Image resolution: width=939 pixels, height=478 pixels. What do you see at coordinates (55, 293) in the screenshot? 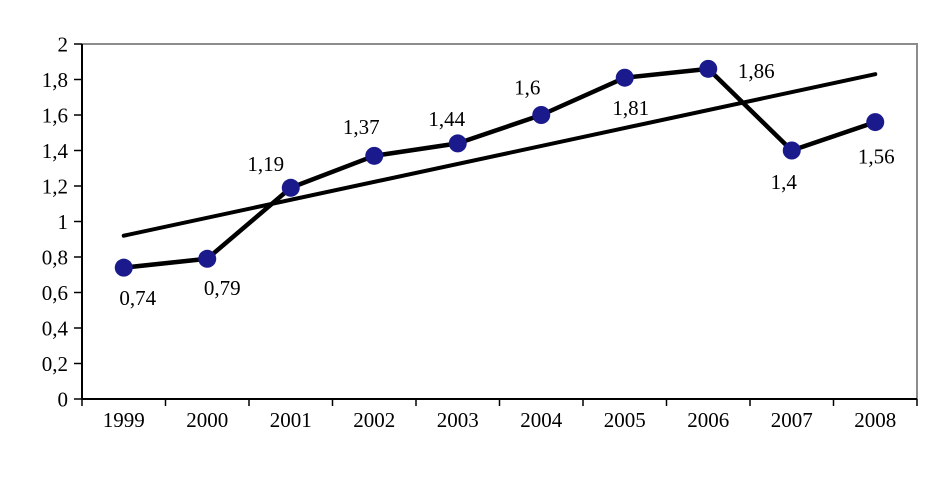
I see `y-axis-label: 0,6` at bounding box center [55, 293].